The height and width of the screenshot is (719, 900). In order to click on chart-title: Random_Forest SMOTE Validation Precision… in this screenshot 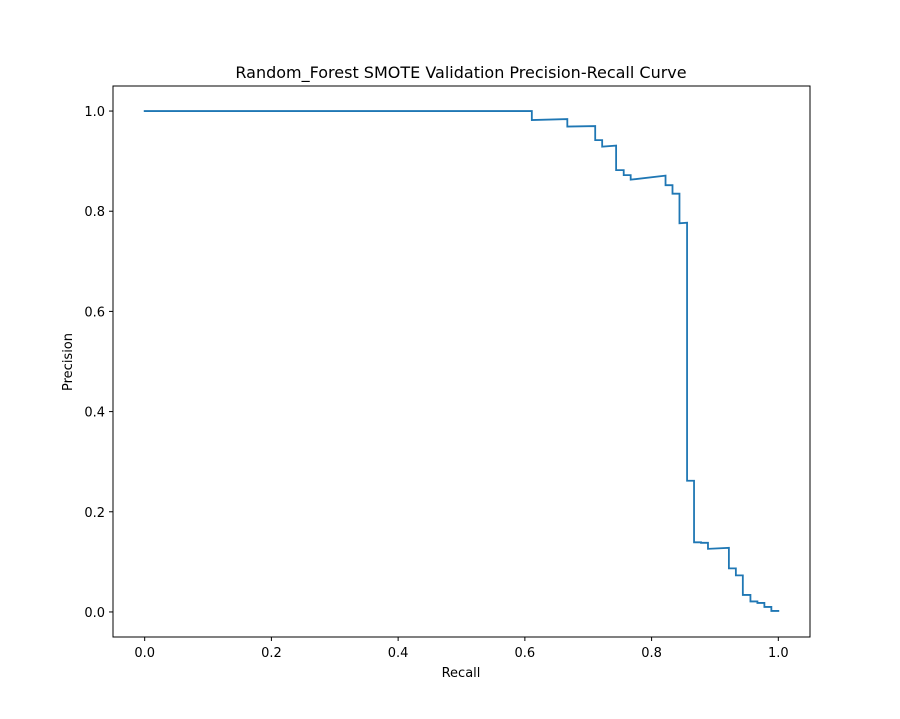, I will do `click(460, 73)`.